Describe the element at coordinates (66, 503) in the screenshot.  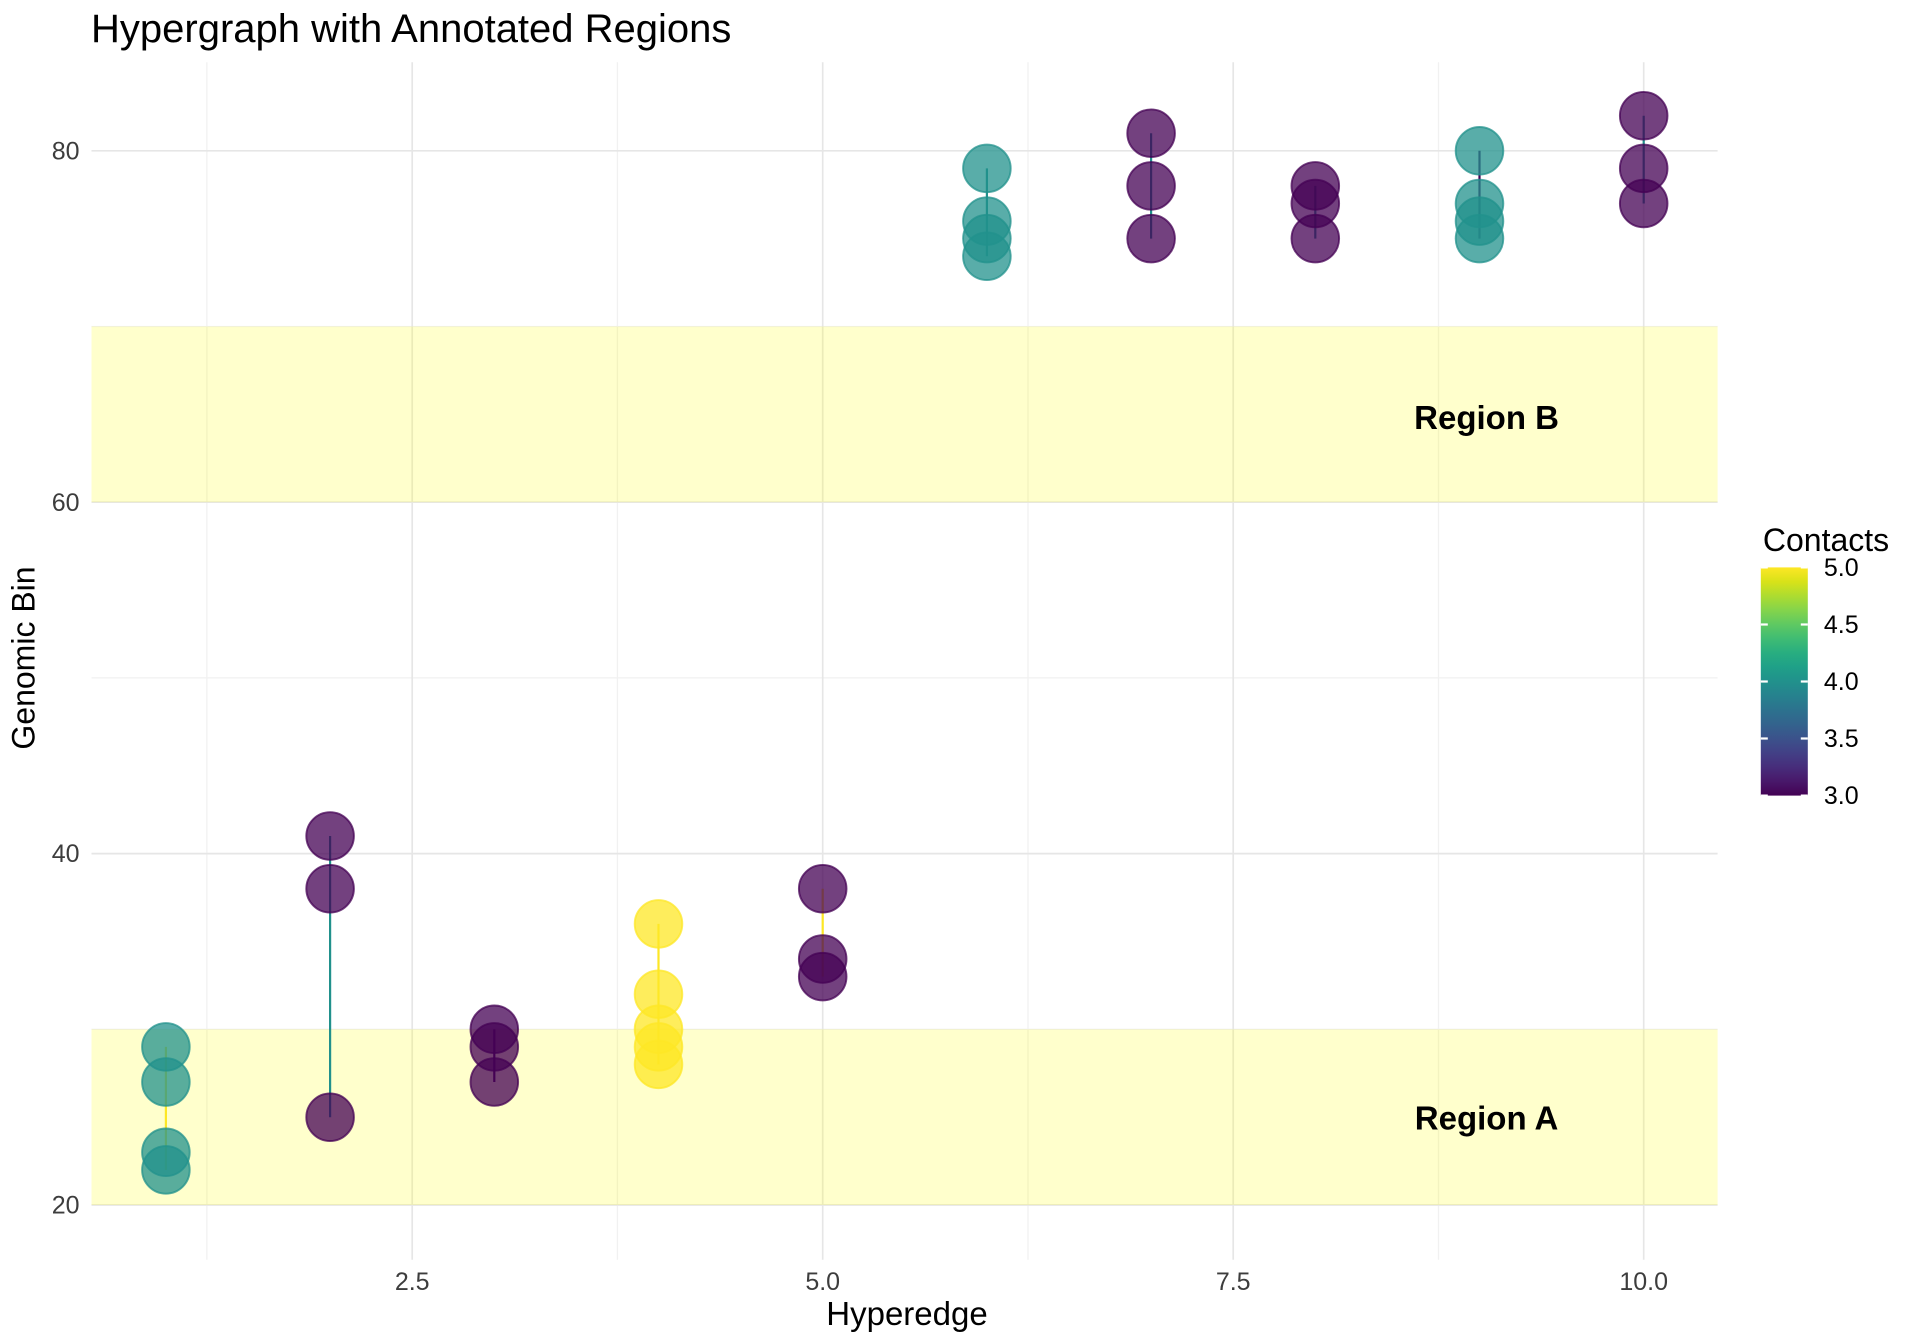
I see `svg-text: 60` at that location.